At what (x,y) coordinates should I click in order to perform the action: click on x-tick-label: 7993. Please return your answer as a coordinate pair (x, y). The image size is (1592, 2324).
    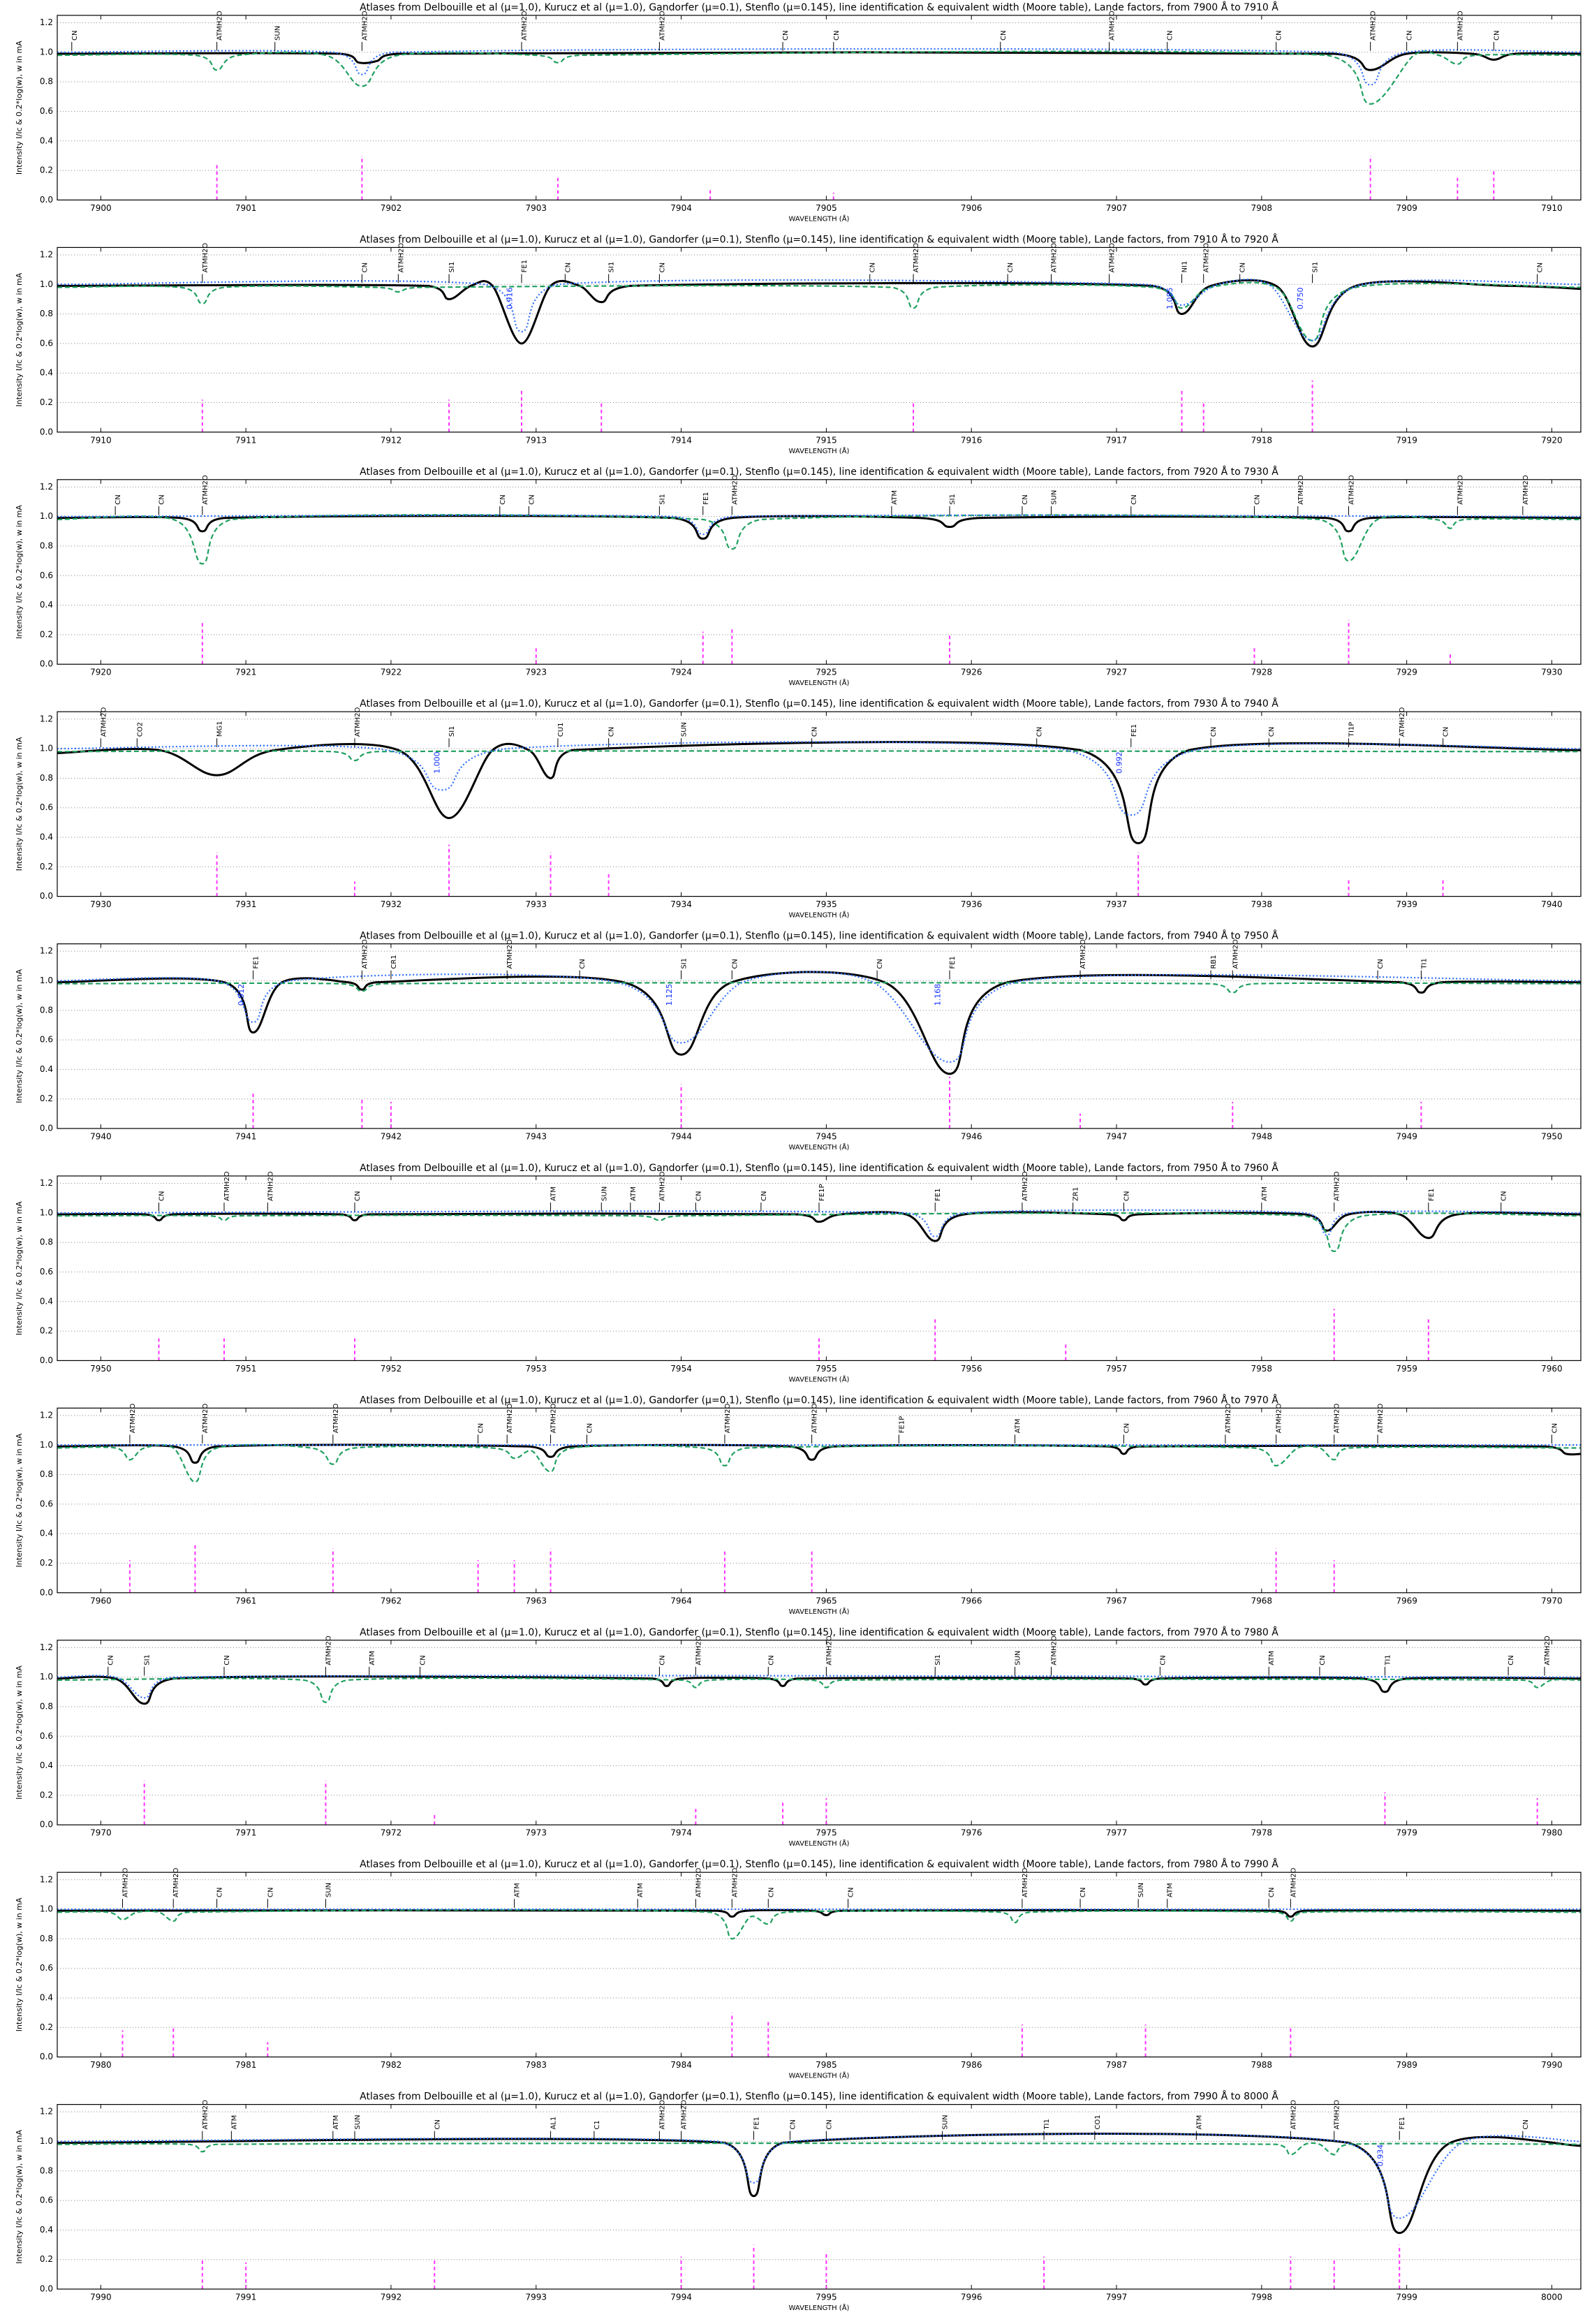
    Looking at the image, I should click on (536, 2297).